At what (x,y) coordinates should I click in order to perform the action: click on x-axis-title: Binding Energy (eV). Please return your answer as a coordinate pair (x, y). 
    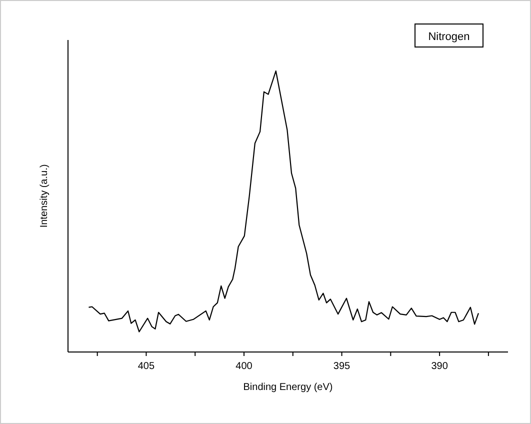
    Looking at the image, I should click on (288, 387).